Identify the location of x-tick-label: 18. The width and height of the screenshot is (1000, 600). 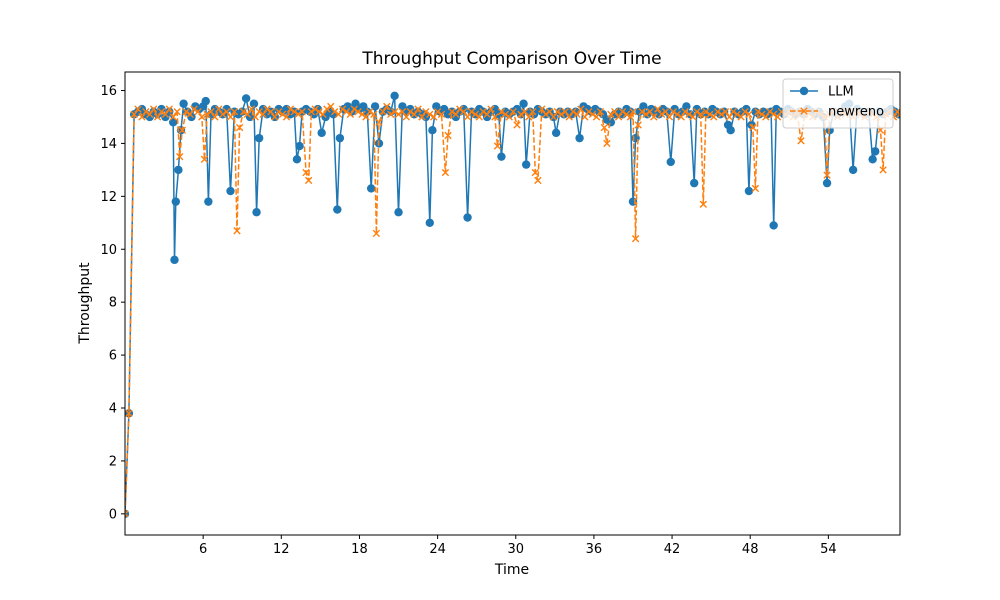
(359, 549).